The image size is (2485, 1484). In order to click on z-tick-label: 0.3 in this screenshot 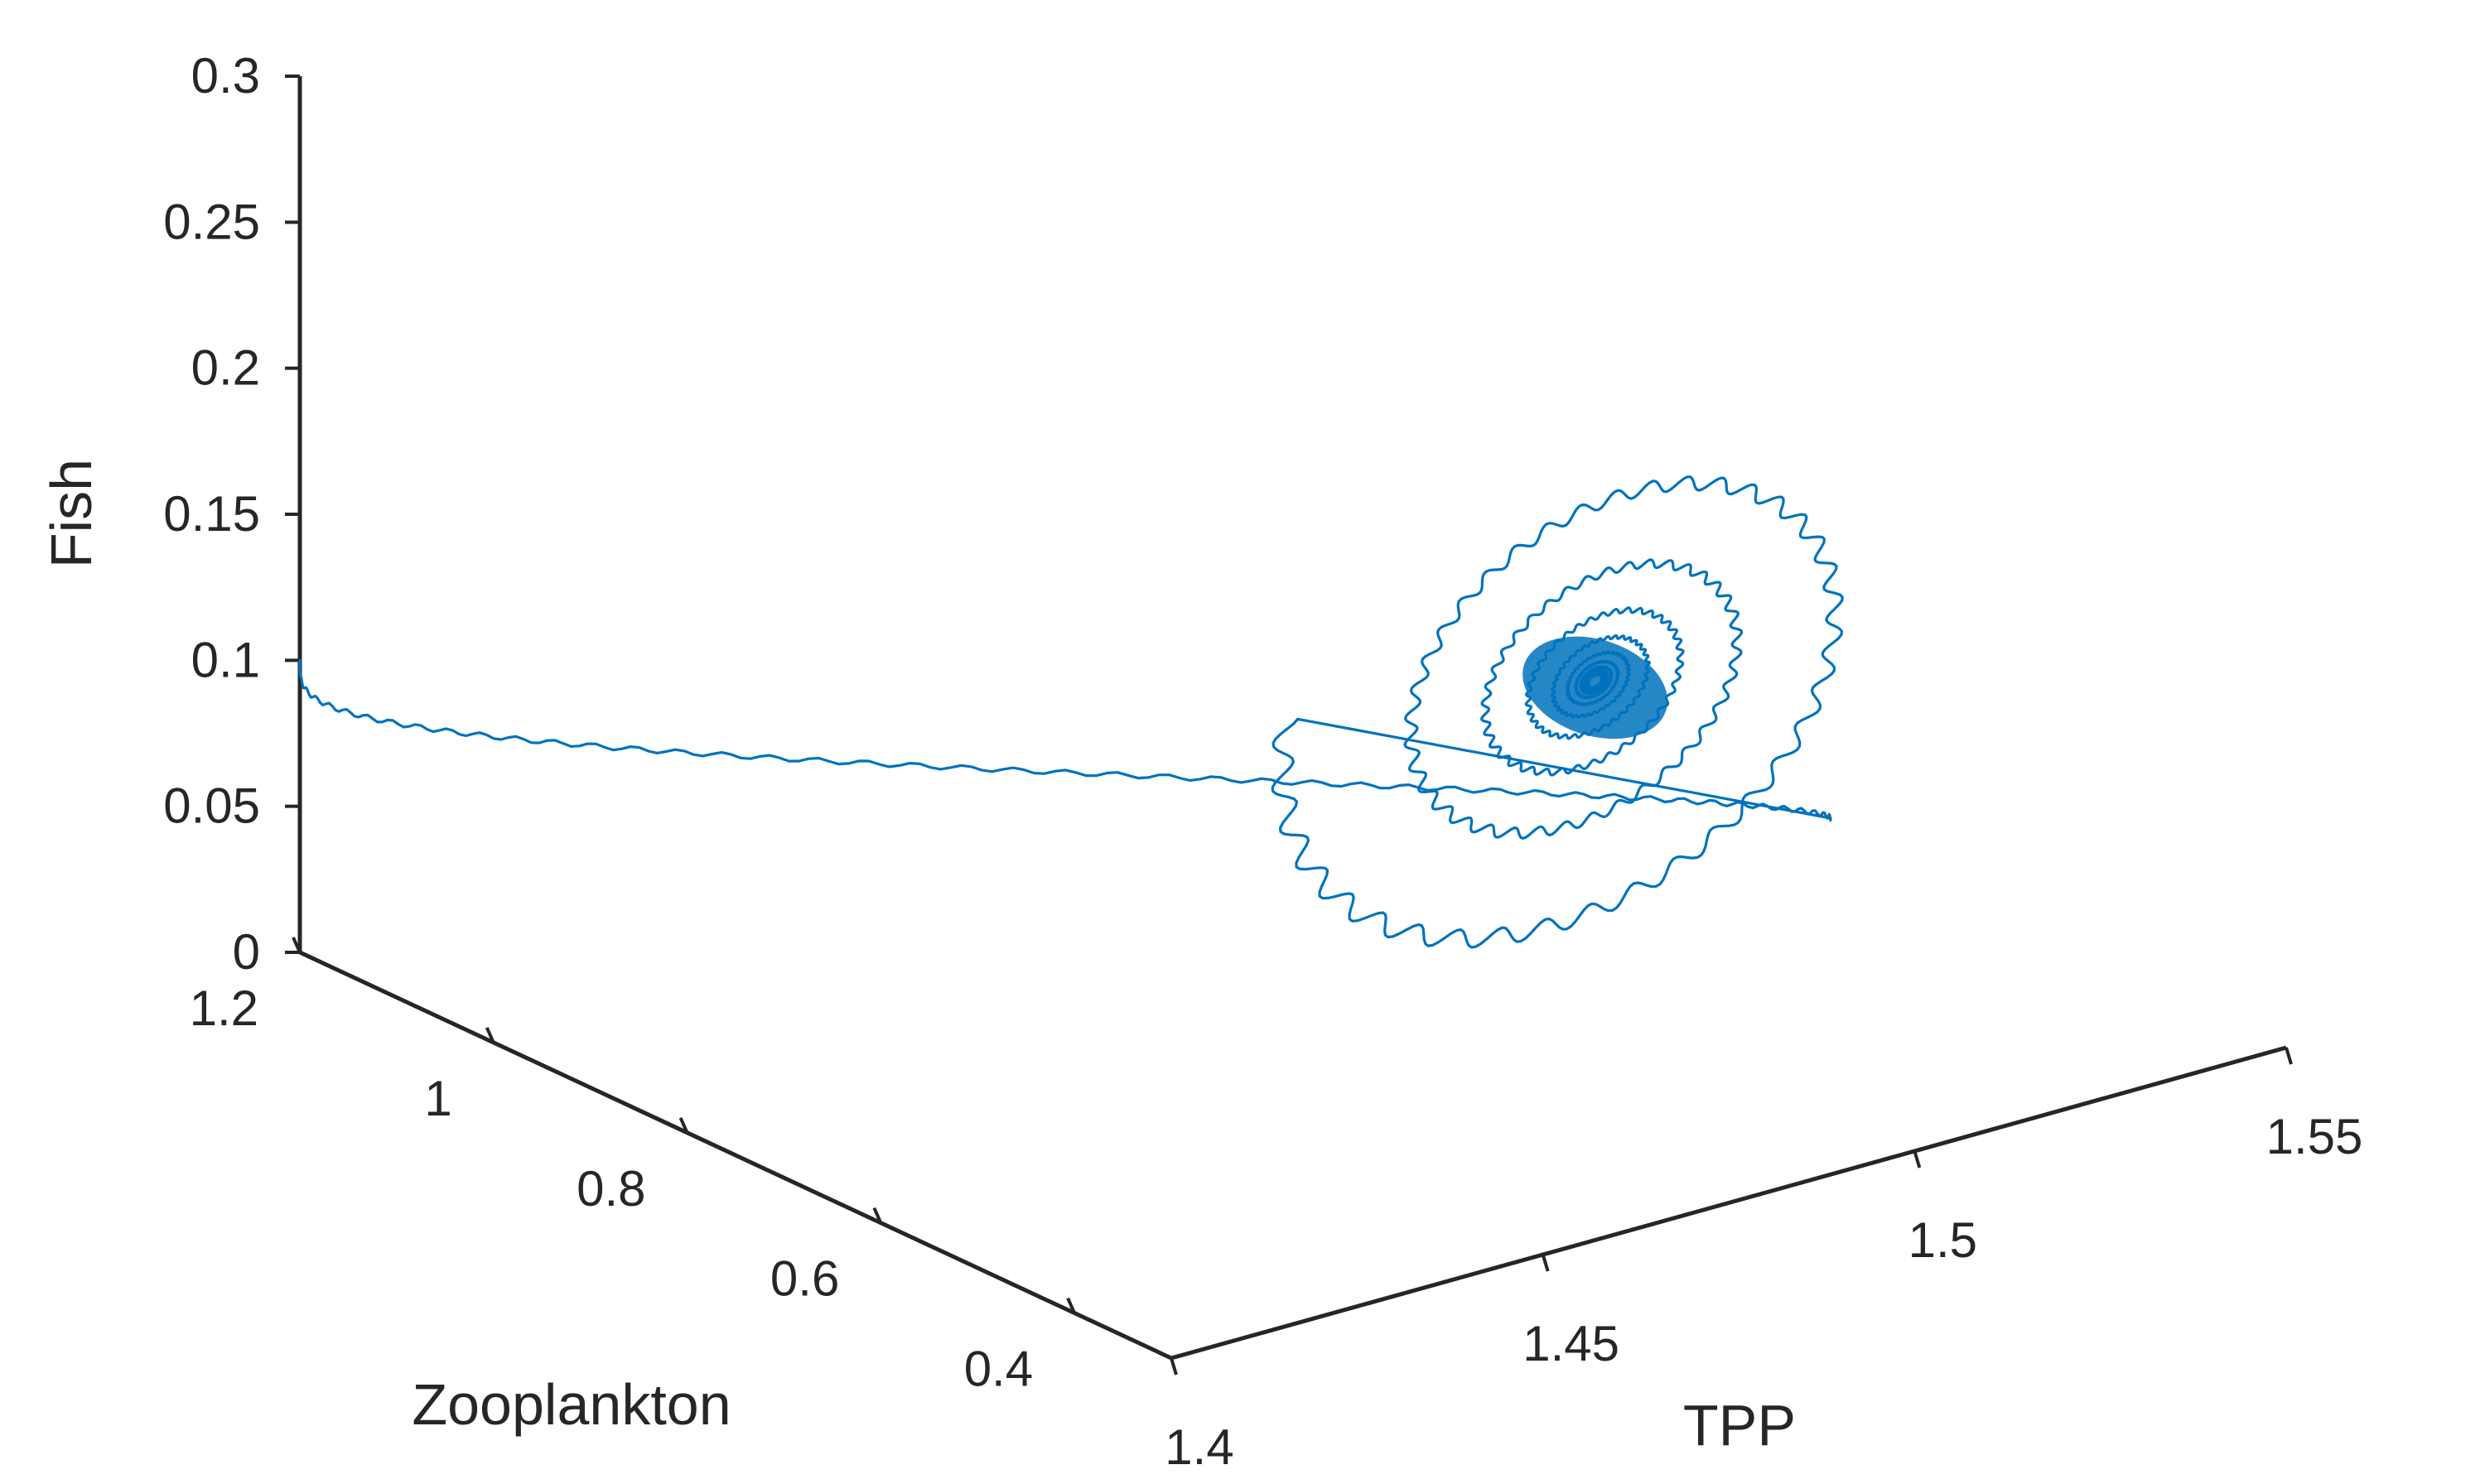, I will do `click(225, 76)`.